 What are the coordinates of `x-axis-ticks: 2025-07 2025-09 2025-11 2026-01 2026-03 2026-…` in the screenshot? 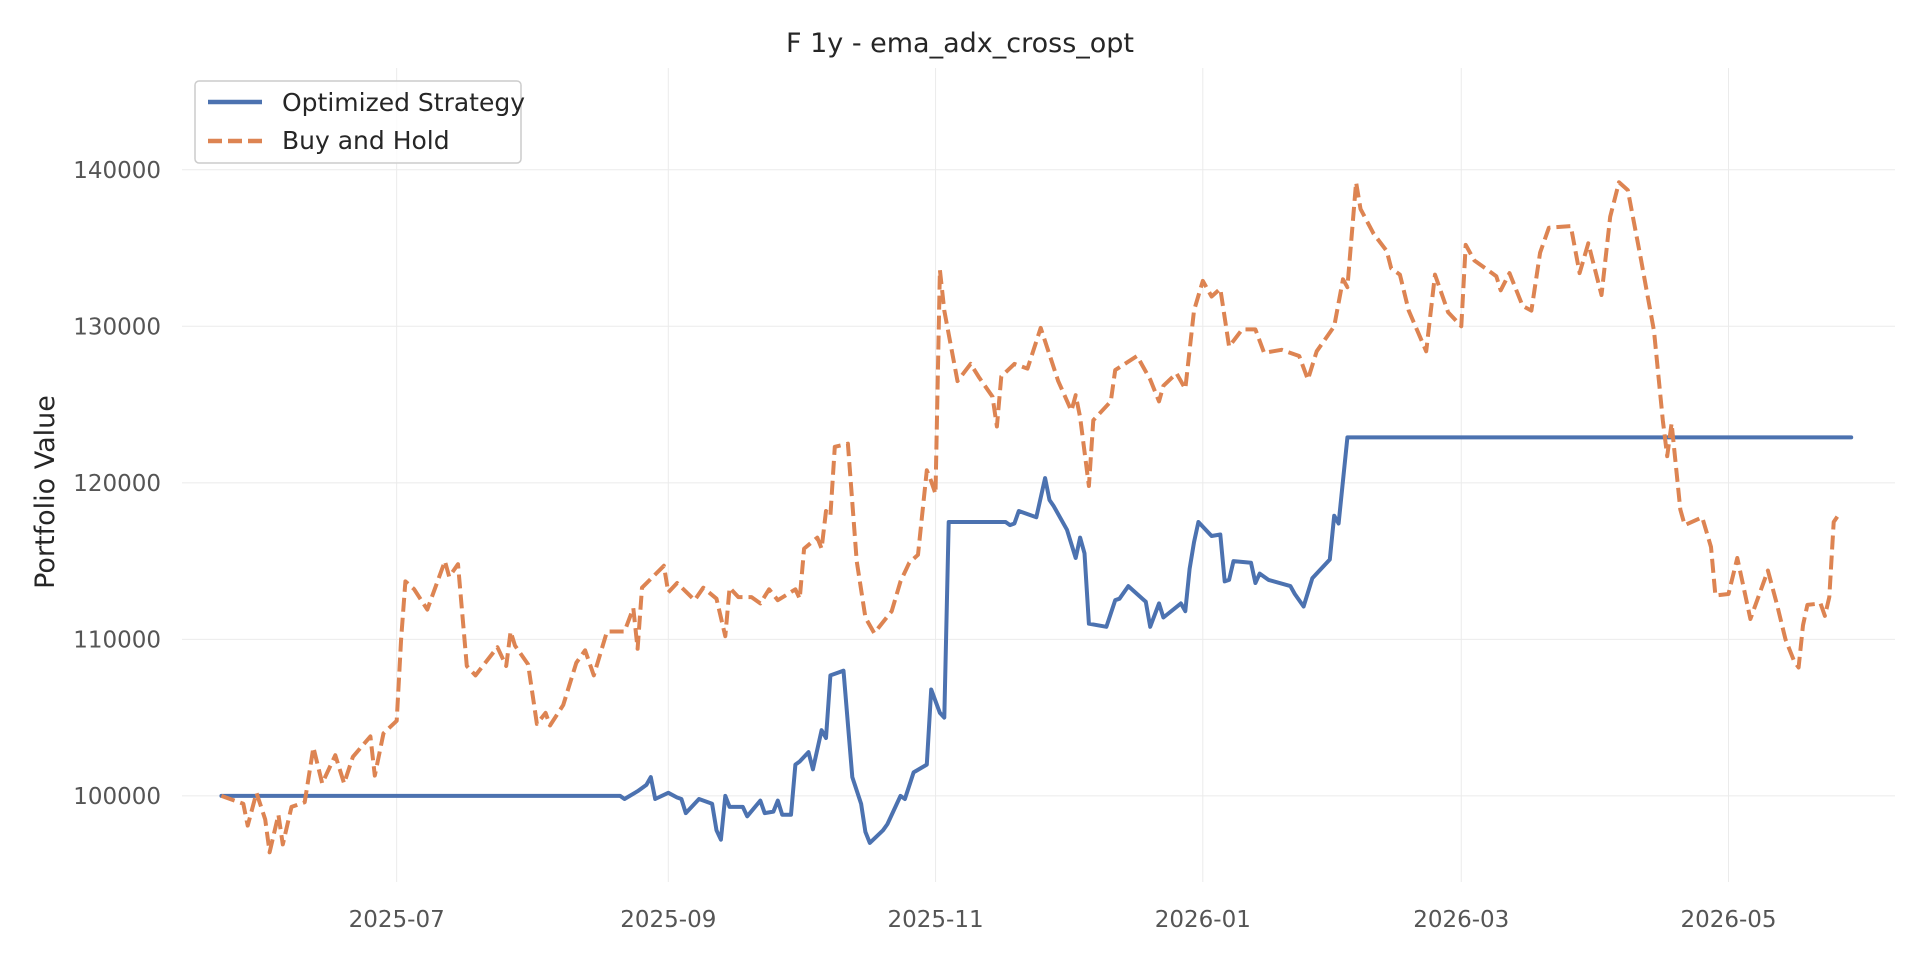 It's located at (1063, 920).